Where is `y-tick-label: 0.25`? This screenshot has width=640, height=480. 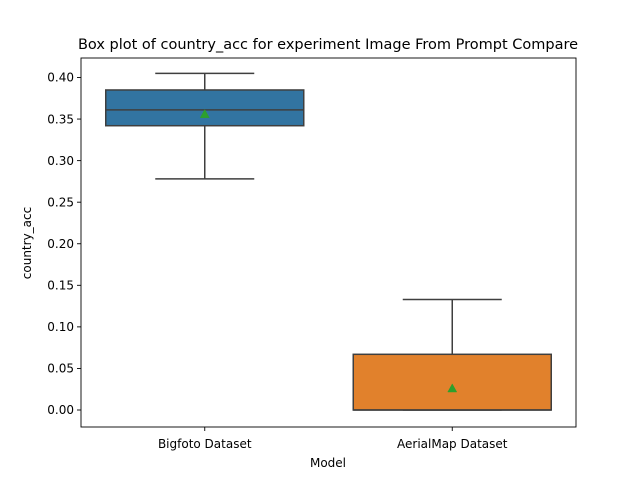 y-tick-label: 0.25 is located at coordinates (60, 202).